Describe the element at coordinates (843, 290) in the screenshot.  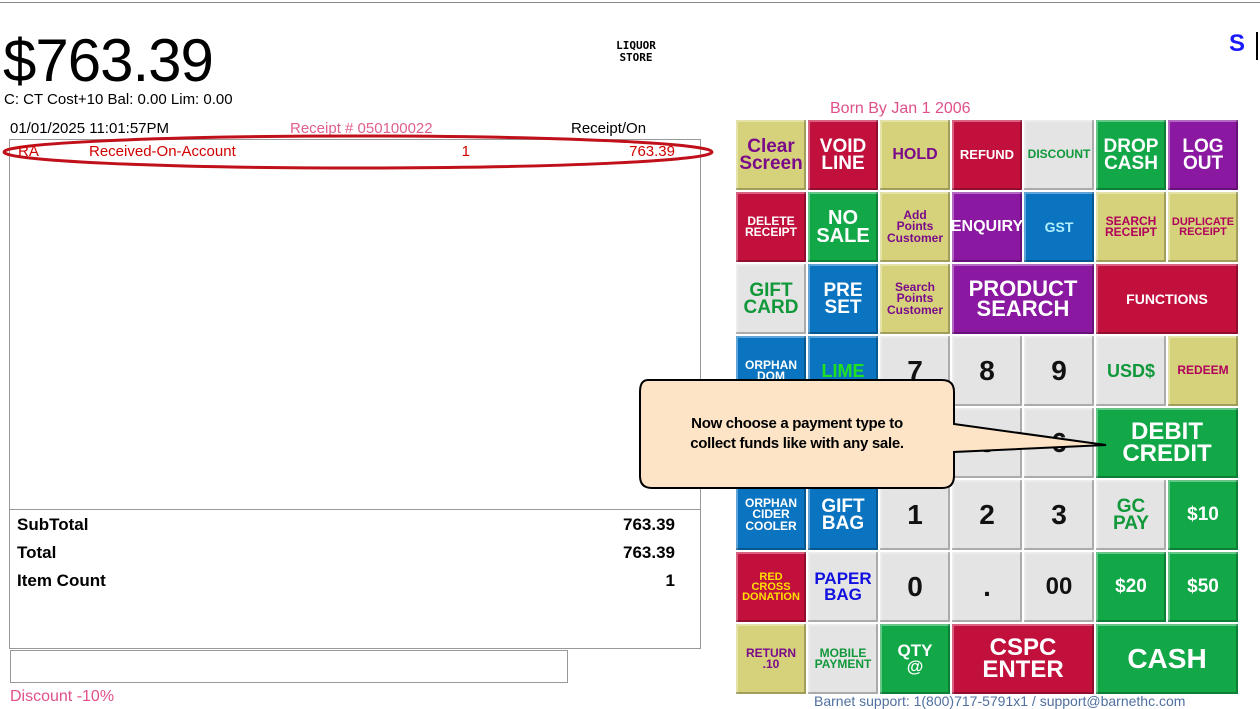
I see `button-label: PRE` at that location.